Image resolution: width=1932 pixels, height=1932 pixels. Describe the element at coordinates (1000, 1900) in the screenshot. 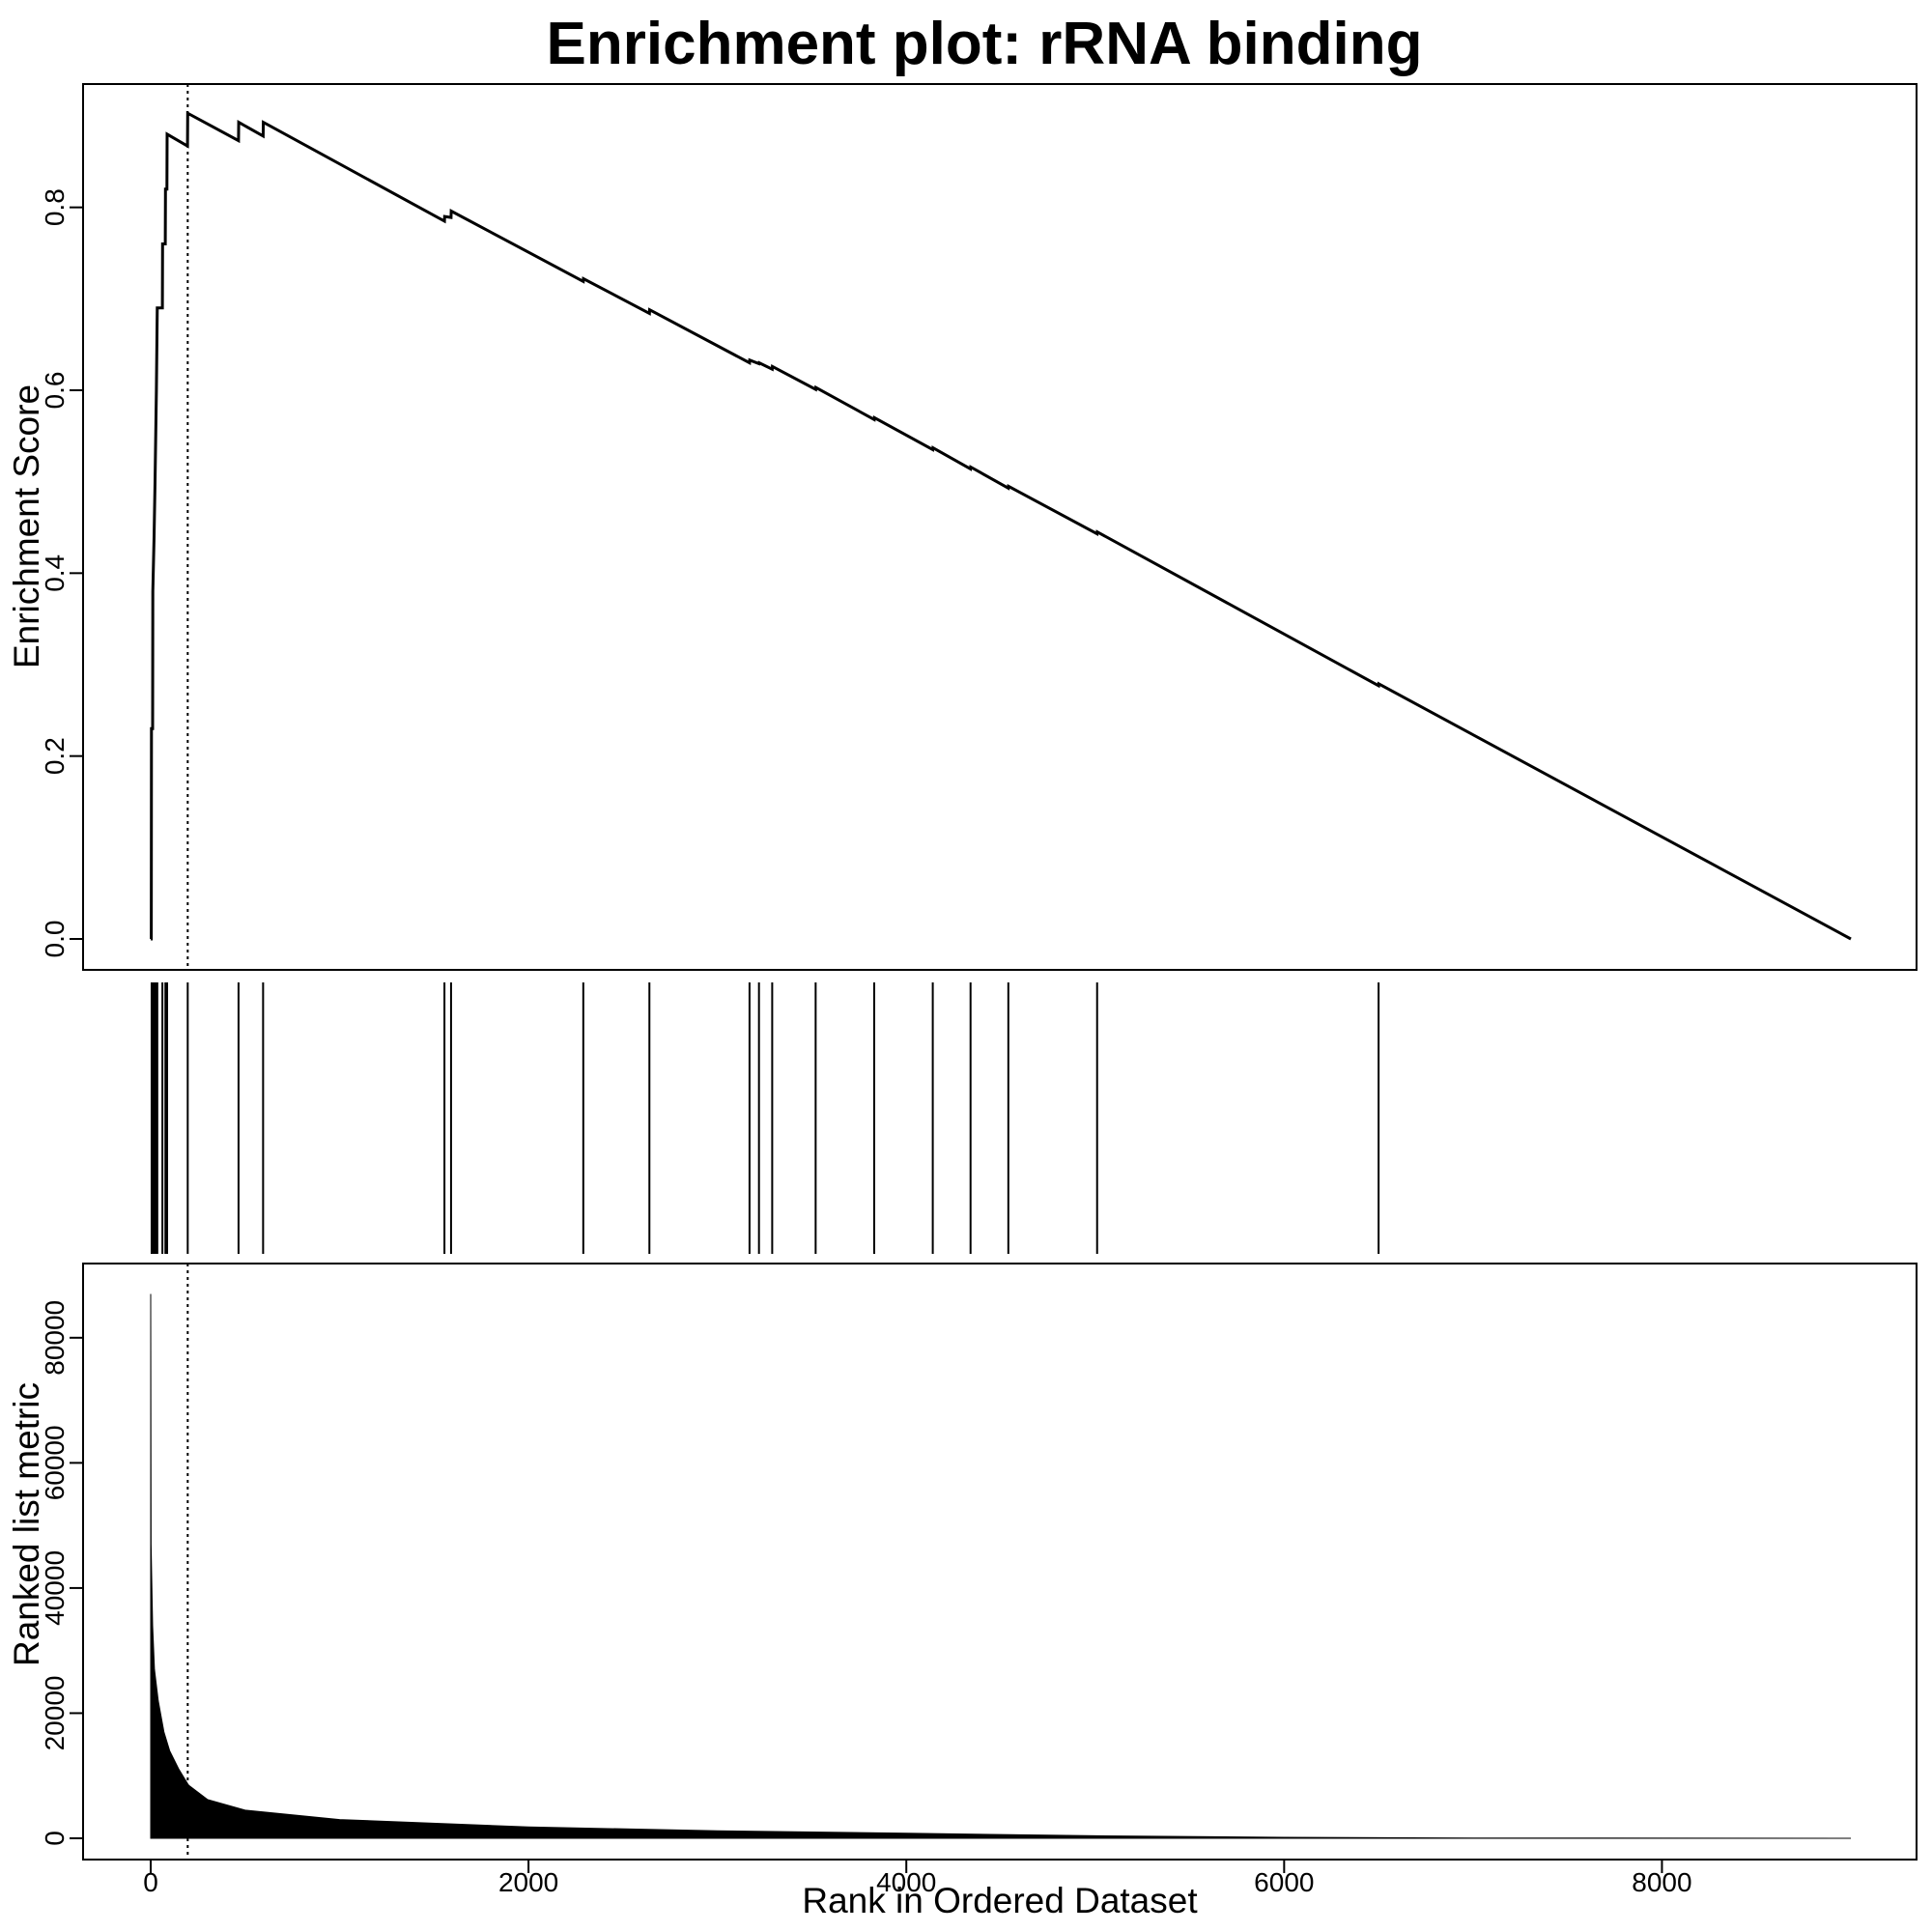

I see `x-axis-label: Rank in Ordered Dataset` at that location.